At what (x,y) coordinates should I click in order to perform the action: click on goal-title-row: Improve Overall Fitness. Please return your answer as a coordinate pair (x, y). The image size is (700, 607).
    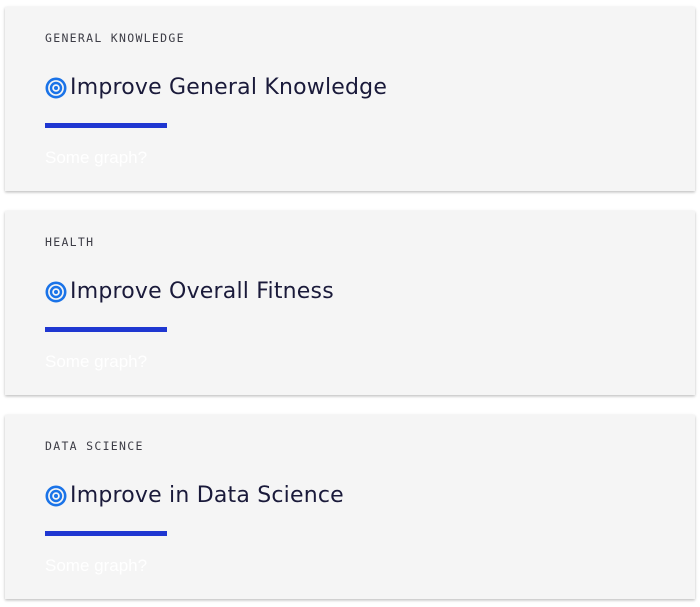
    Looking at the image, I should click on (189, 292).